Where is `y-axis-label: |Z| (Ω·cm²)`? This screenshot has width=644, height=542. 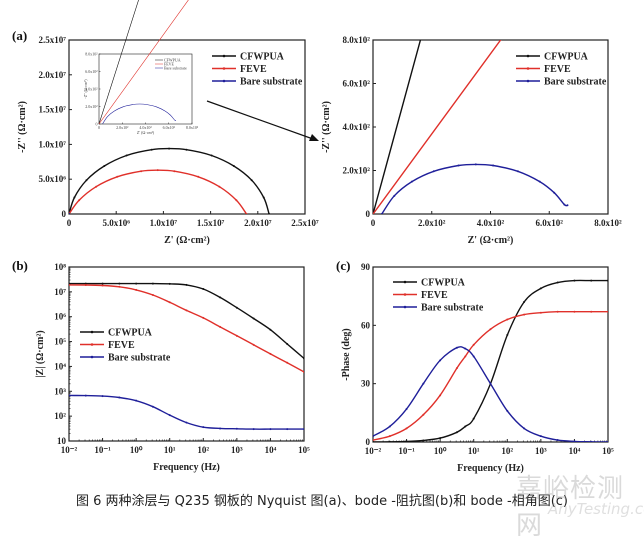 y-axis-label: |Z| (Ω·cm²) is located at coordinates (40, 353).